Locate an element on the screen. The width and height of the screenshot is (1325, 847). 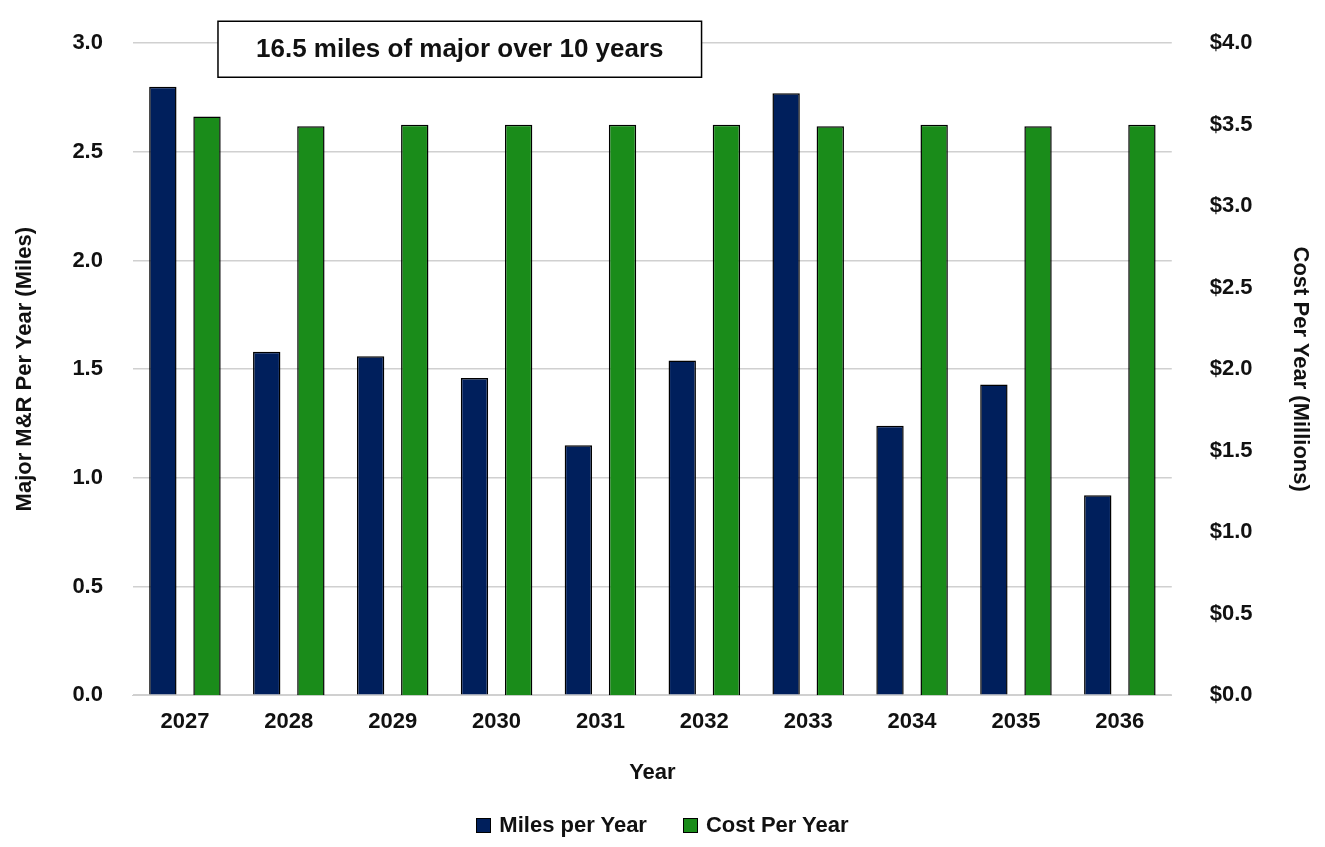
y2-tick-label: $1.0 is located at coordinates (1231, 531).